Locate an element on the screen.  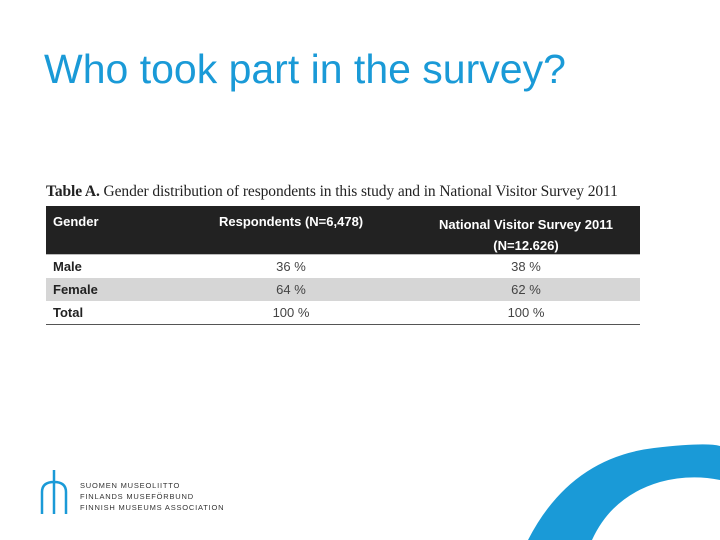
logo-mark-icon is located at coordinates (54, 492).